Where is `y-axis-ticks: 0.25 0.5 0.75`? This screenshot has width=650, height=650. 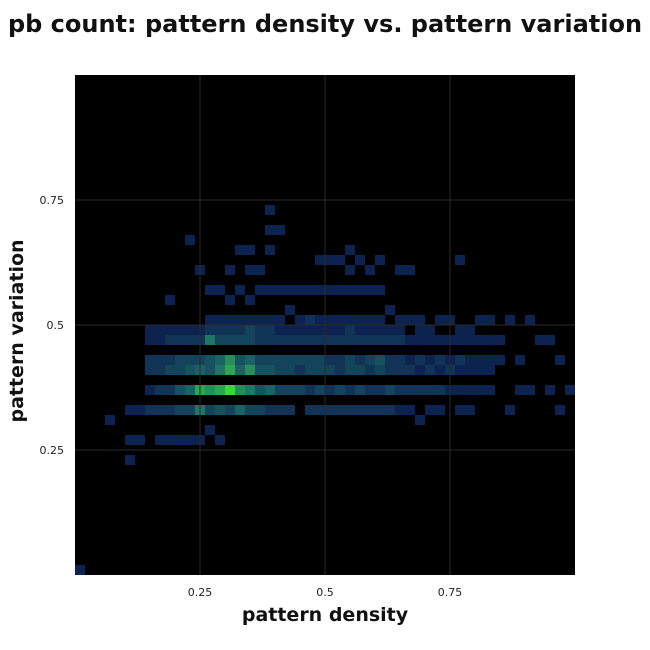
y-axis-ticks: 0.25 0.5 0.75 is located at coordinates (52, 325).